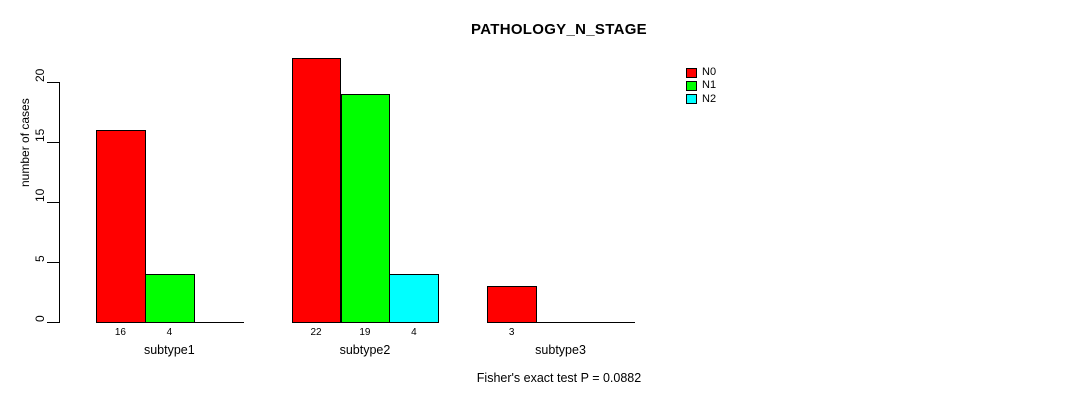 The image size is (1090, 400). Describe the element at coordinates (709, 72) in the screenshot. I see `legend-label: N0` at that location.